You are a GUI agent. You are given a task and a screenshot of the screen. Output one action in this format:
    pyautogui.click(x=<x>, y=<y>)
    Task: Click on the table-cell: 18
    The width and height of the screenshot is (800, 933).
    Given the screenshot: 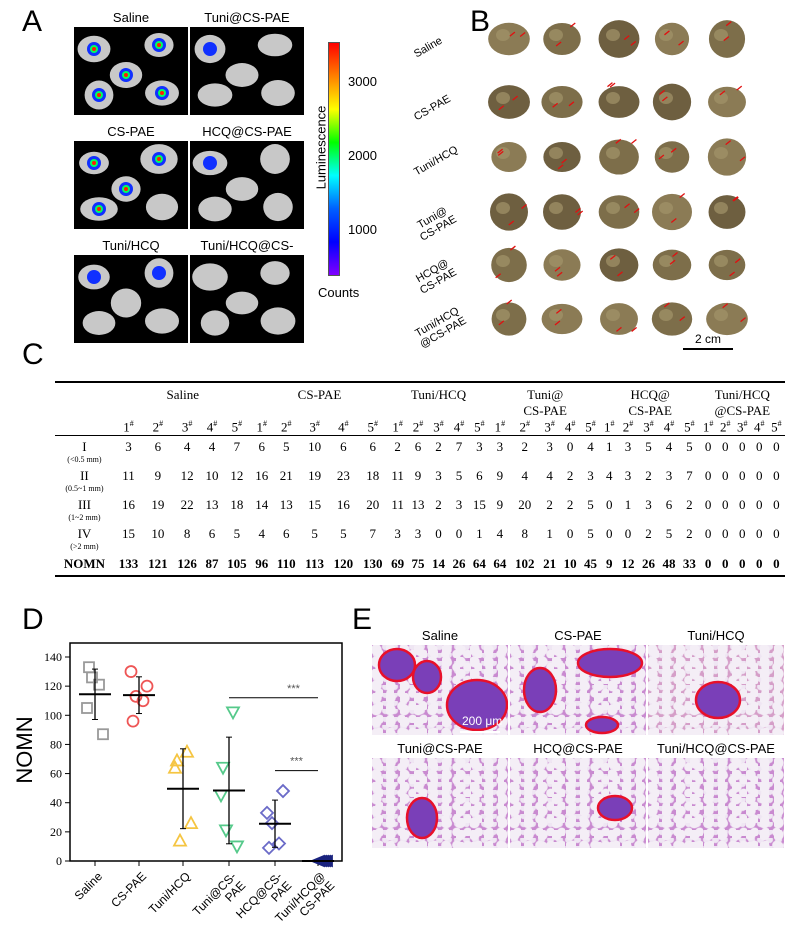 What is the action you would take?
    pyautogui.click(x=373, y=476)
    